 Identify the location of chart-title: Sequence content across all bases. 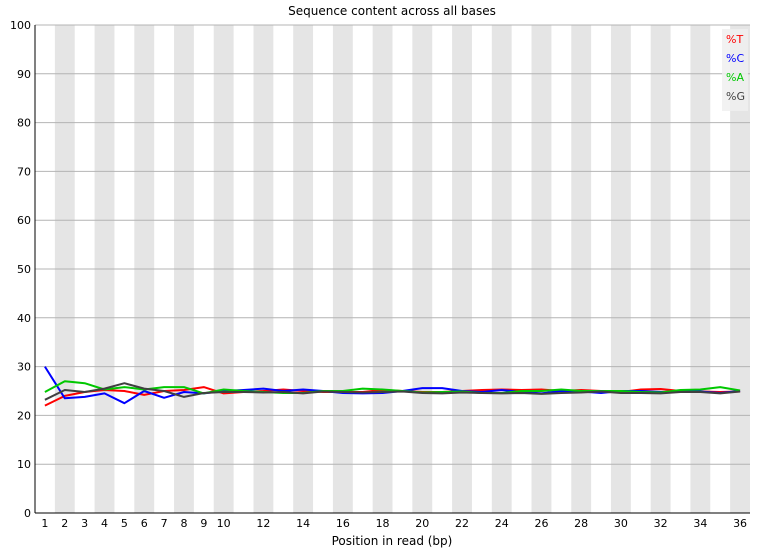
(392, 11).